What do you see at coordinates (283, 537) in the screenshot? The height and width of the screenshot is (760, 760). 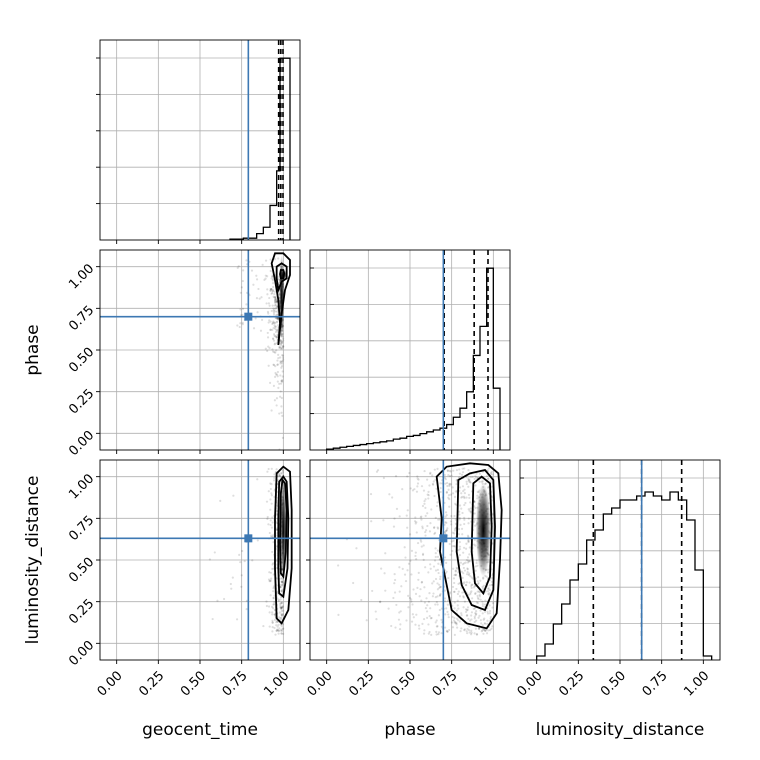 I see `contour-line` at bounding box center [283, 537].